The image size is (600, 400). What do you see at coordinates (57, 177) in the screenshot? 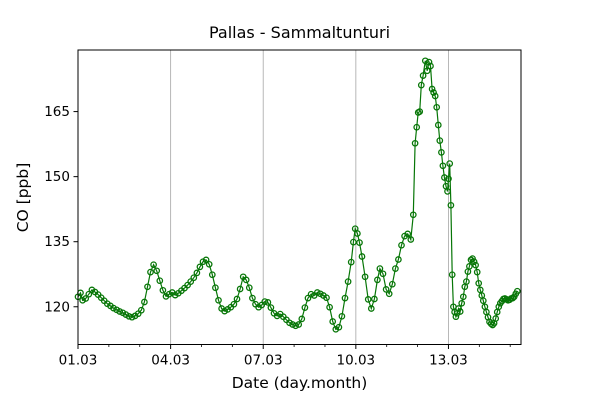
I see `y-tick-label: 150` at bounding box center [57, 177].